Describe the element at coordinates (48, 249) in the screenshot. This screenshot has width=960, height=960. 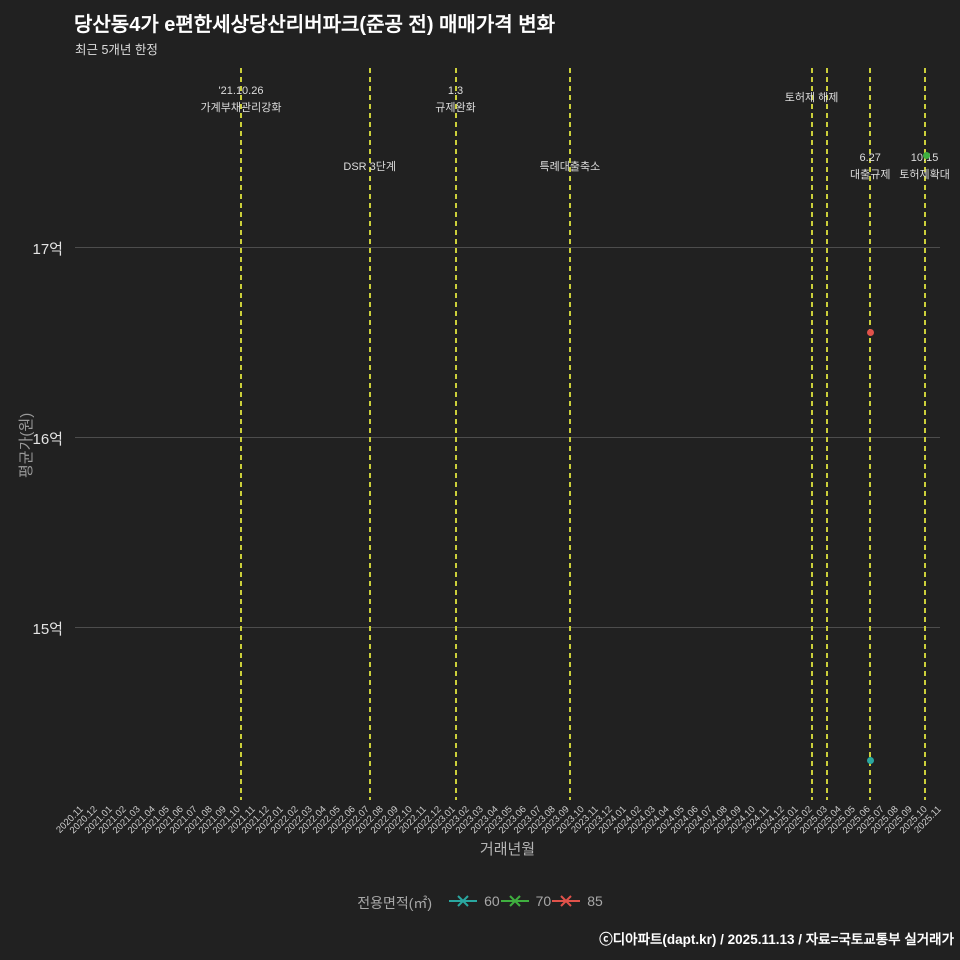
I see `y-tick-label: 17억` at that location.